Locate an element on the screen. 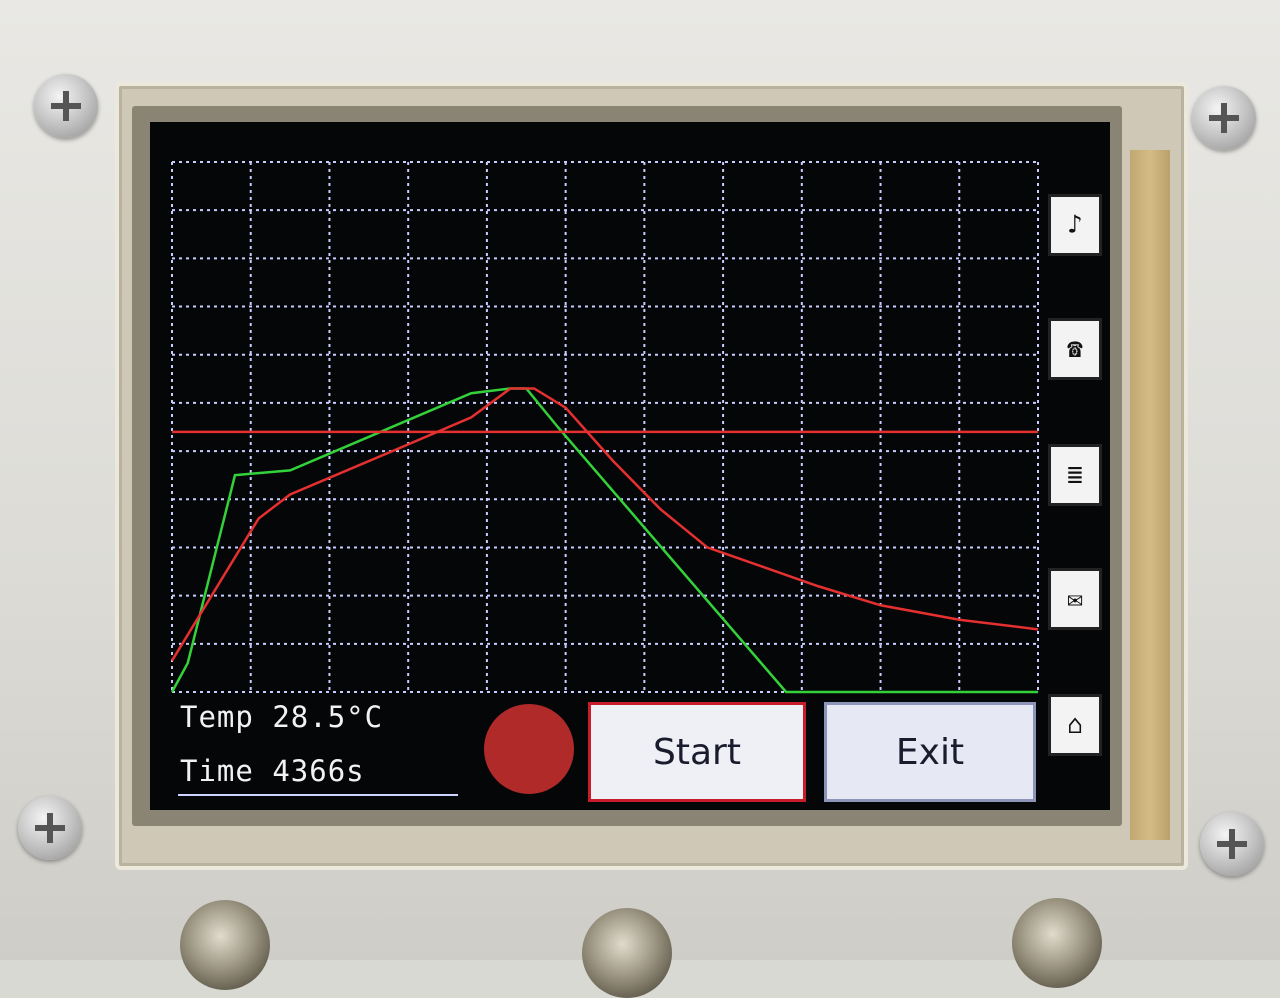  home-icon: ⌂ is located at coordinates (1075, 725).